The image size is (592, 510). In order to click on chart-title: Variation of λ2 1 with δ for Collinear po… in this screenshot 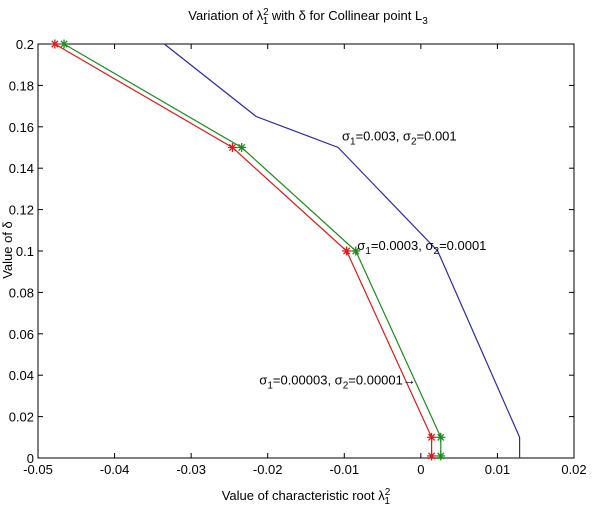, I will do `click(308, 17)`.